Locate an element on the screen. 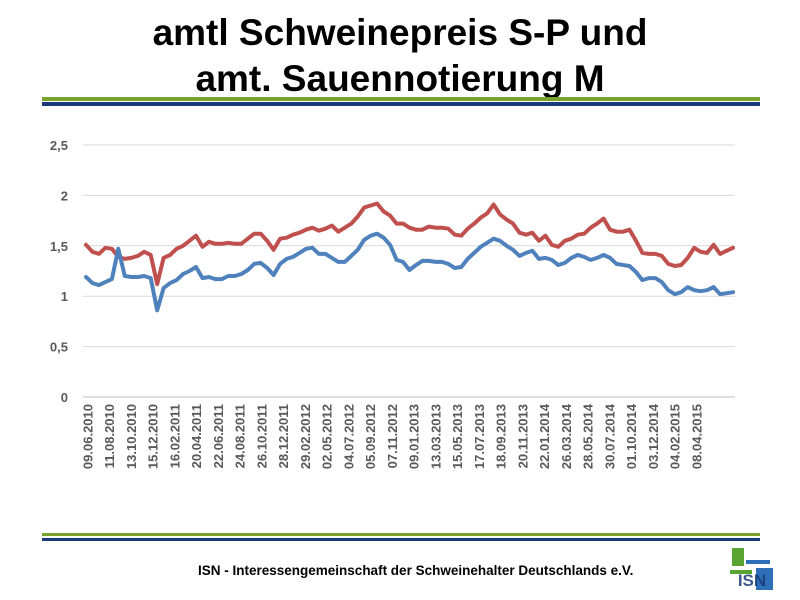 This screenshot has width=800, height=600. x-tick-label: 30.07.2014 is located at coordinates (609, 436).